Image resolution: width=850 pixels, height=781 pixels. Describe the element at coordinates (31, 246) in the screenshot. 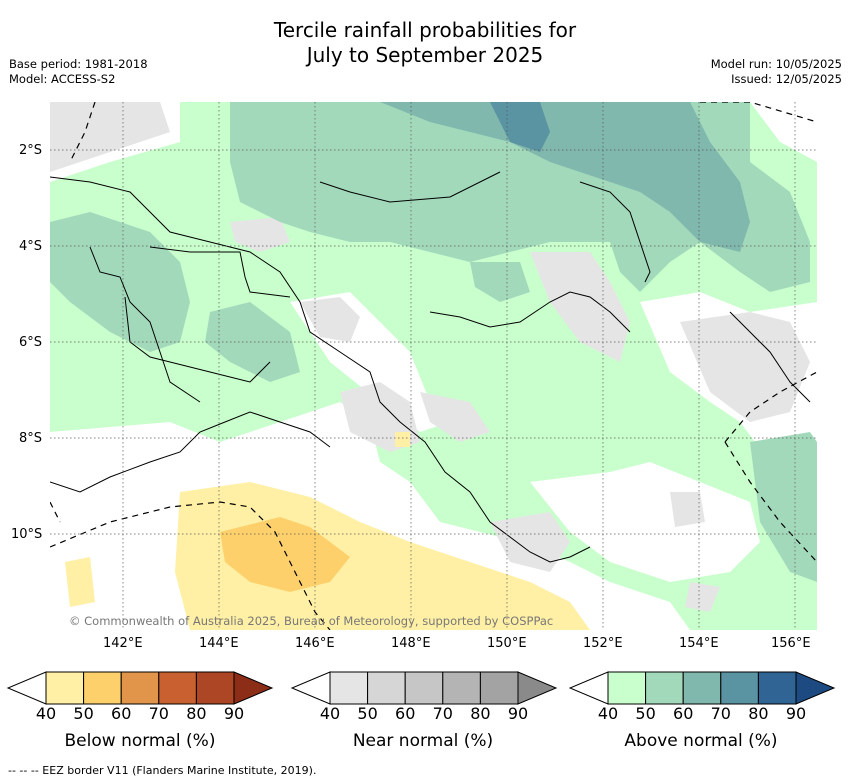

I see `lat-label-4s: 4°S` at that location.